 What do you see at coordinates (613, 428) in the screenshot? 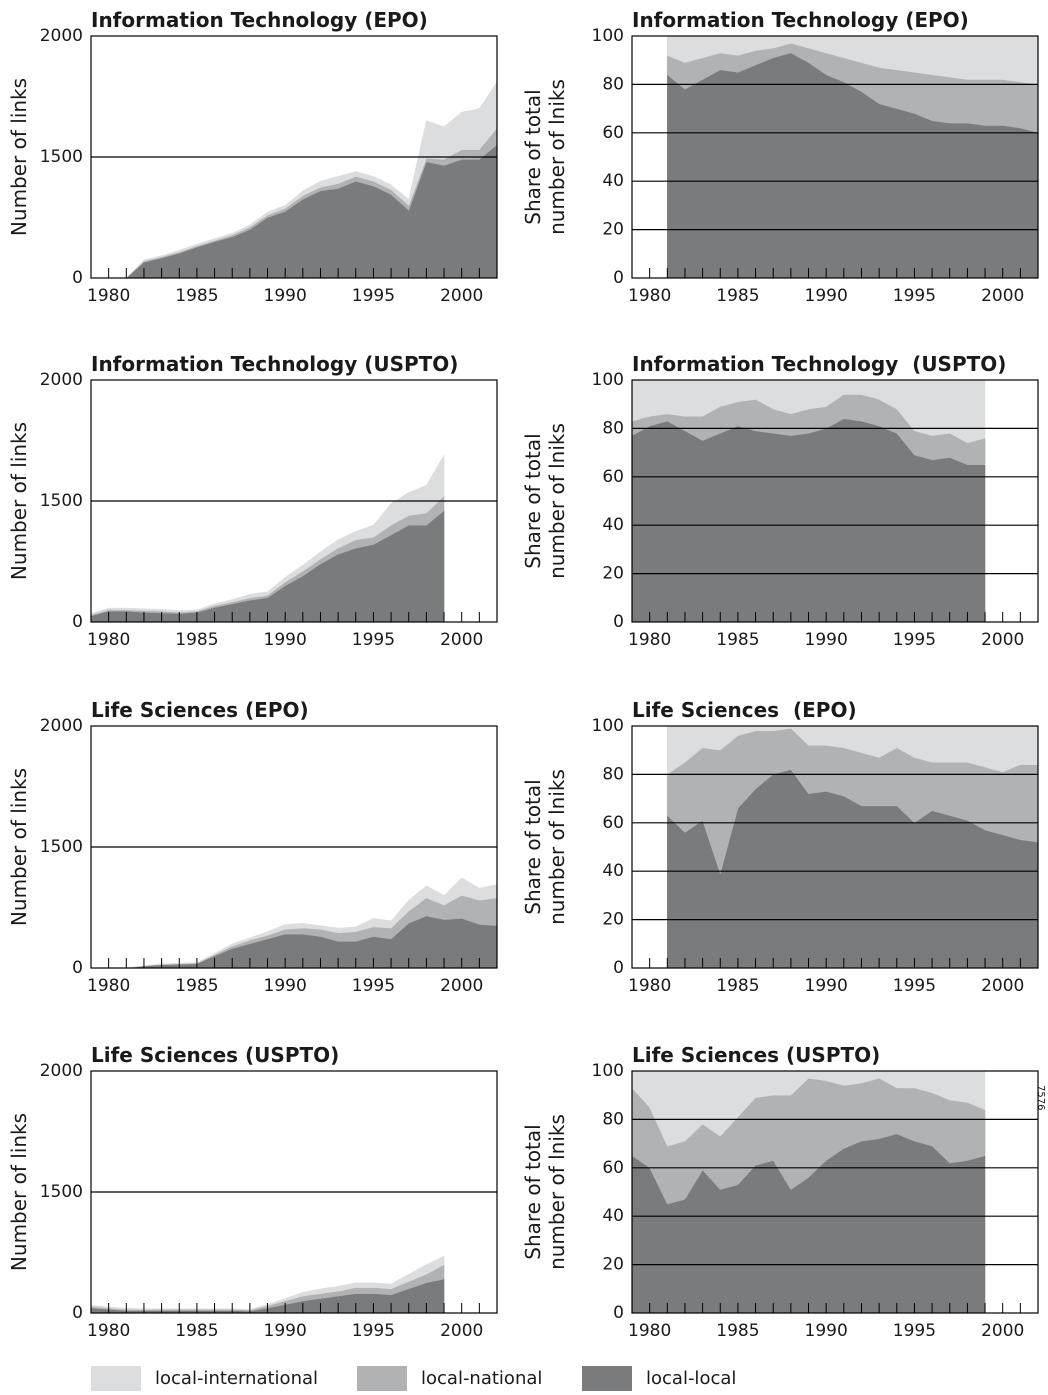
I see `y-tick-label: 80` at bounding box center [613, 428].